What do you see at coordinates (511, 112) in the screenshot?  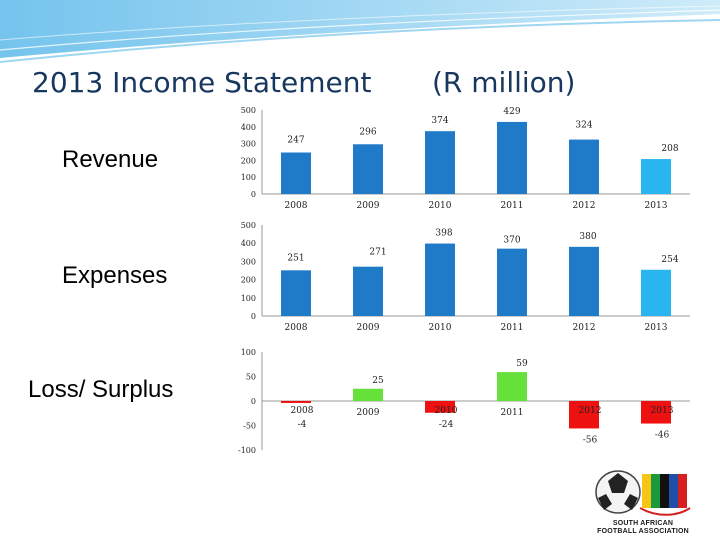 I see `data-label: 429` at bounding box center [511, 112].